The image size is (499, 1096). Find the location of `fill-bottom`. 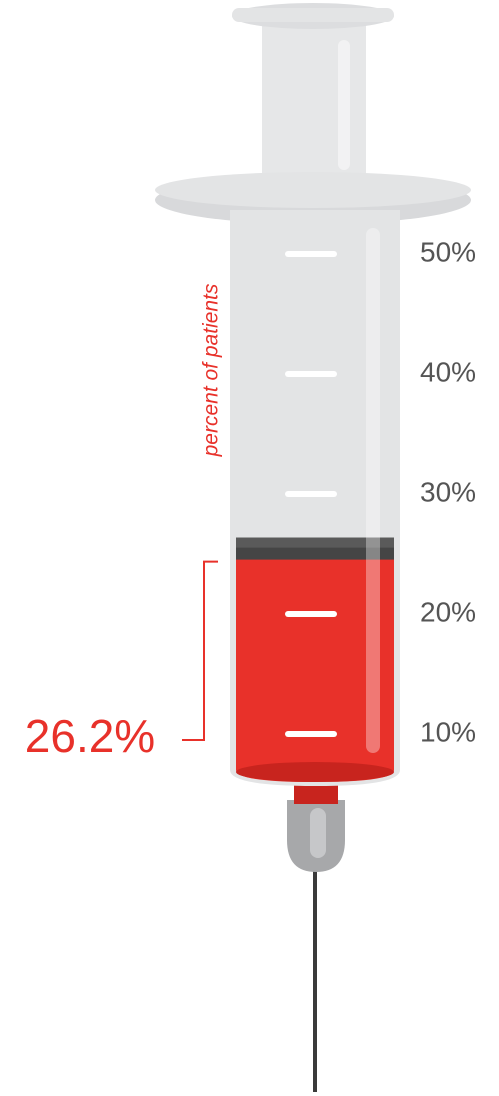

fill-bottom is located at coordinates (315, 772).